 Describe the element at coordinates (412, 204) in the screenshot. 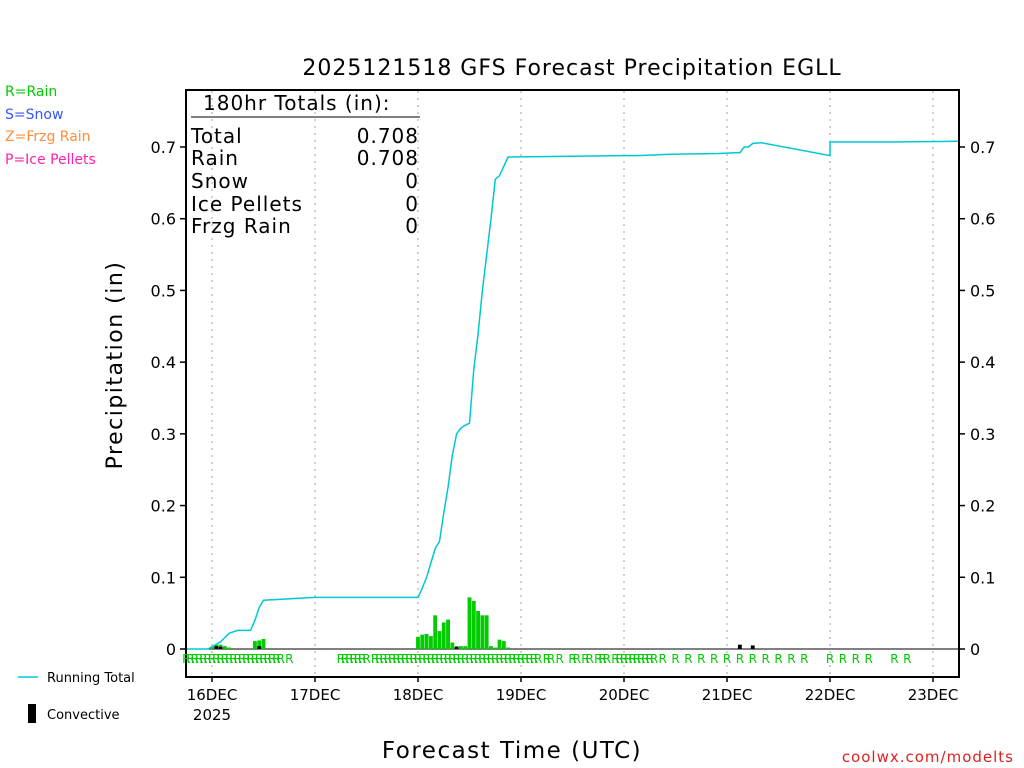

I see `totals-value-ice-pellets: 0` at that location.